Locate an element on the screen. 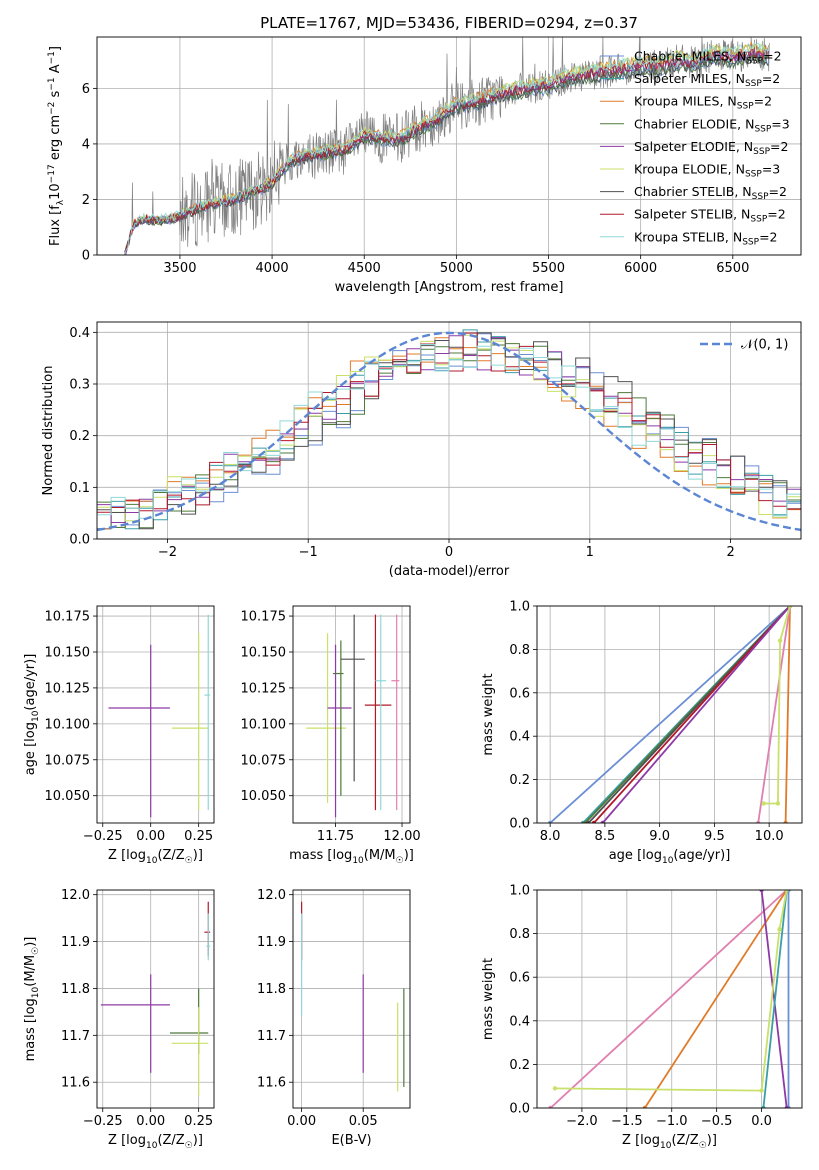 The height and width of the screenshot is (1170, 819). y-axis-label-part: s is located at coordinates (55, 95).